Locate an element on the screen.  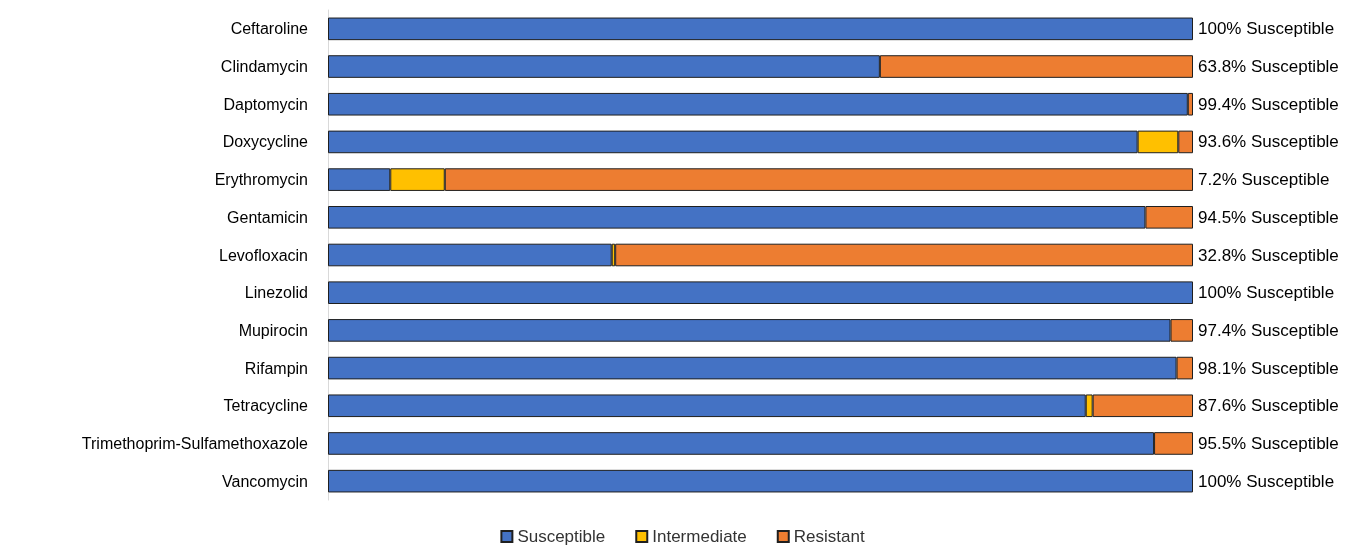
y-tick-label: Ceftaroline is located at coordinates (269, 29).